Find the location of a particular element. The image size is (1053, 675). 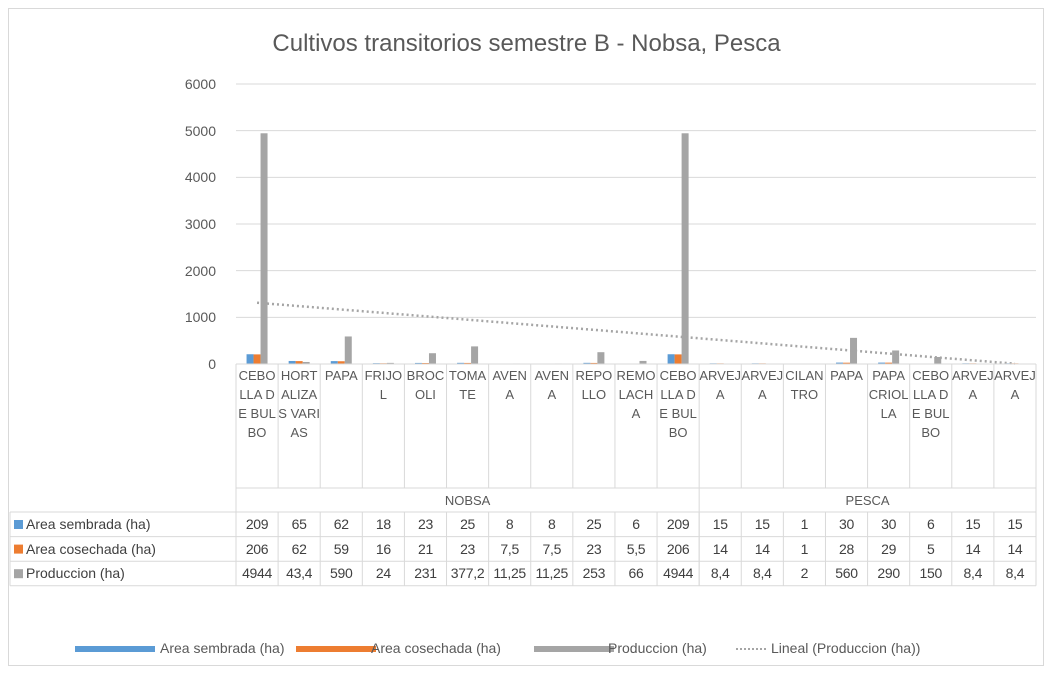

trendline is located at coordinates (636, 333).